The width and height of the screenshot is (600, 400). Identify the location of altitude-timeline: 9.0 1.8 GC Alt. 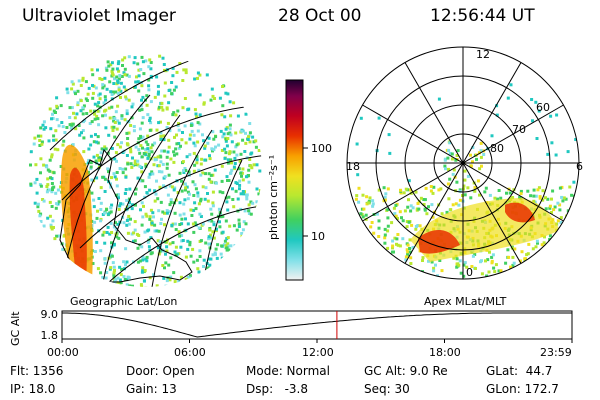
(291, 327).